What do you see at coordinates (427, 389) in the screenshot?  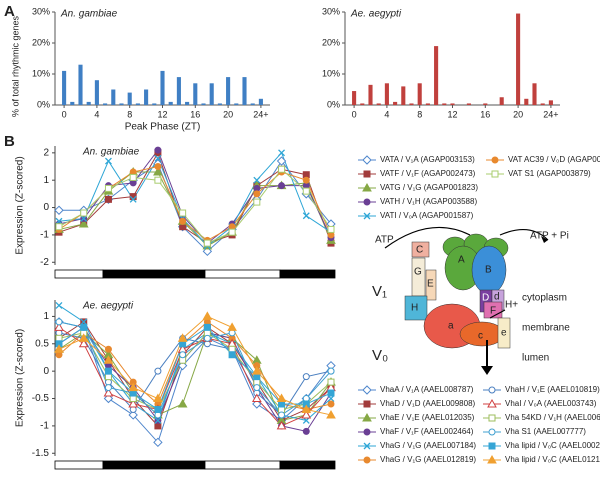 I see `legend-label: VhaA / V₁A (AAEL008787)` at bounding box center [427, 389].